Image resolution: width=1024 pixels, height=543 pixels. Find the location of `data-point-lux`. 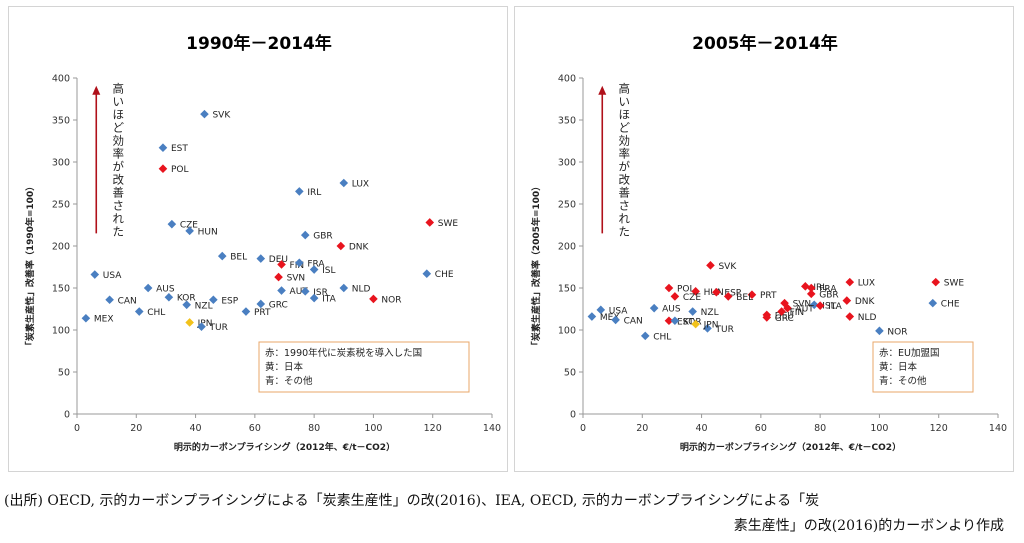

data-point-lux is located at coordinates (850, 282).